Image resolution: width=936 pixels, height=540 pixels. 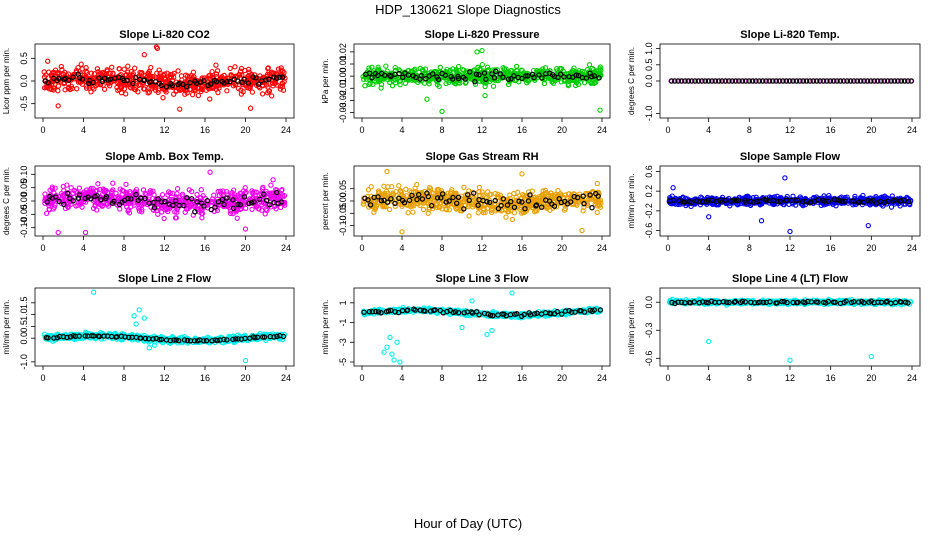 I want to click on y-tick-label: 0.10, so click(x=24, y=175).